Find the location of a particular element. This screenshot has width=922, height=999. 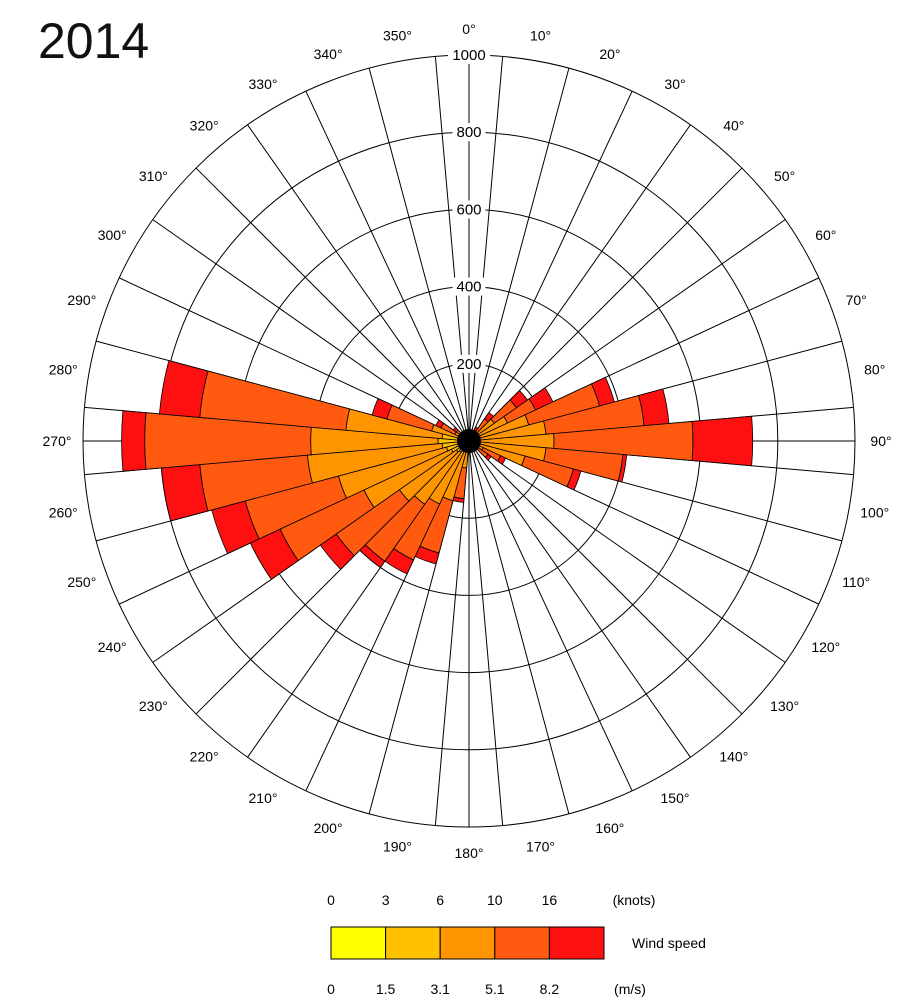

center-hub is located at coordinates (469, 441).